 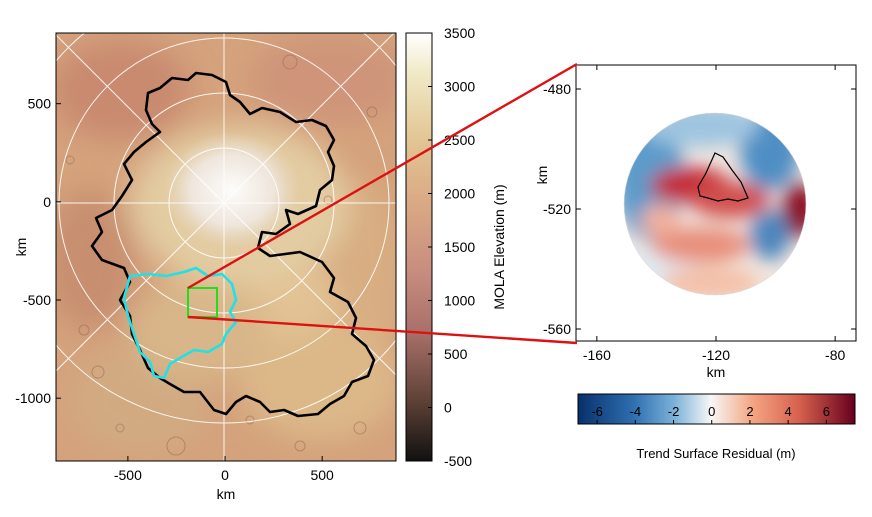 I want to click on map-xlabel: km, so click(x=226, y=494).